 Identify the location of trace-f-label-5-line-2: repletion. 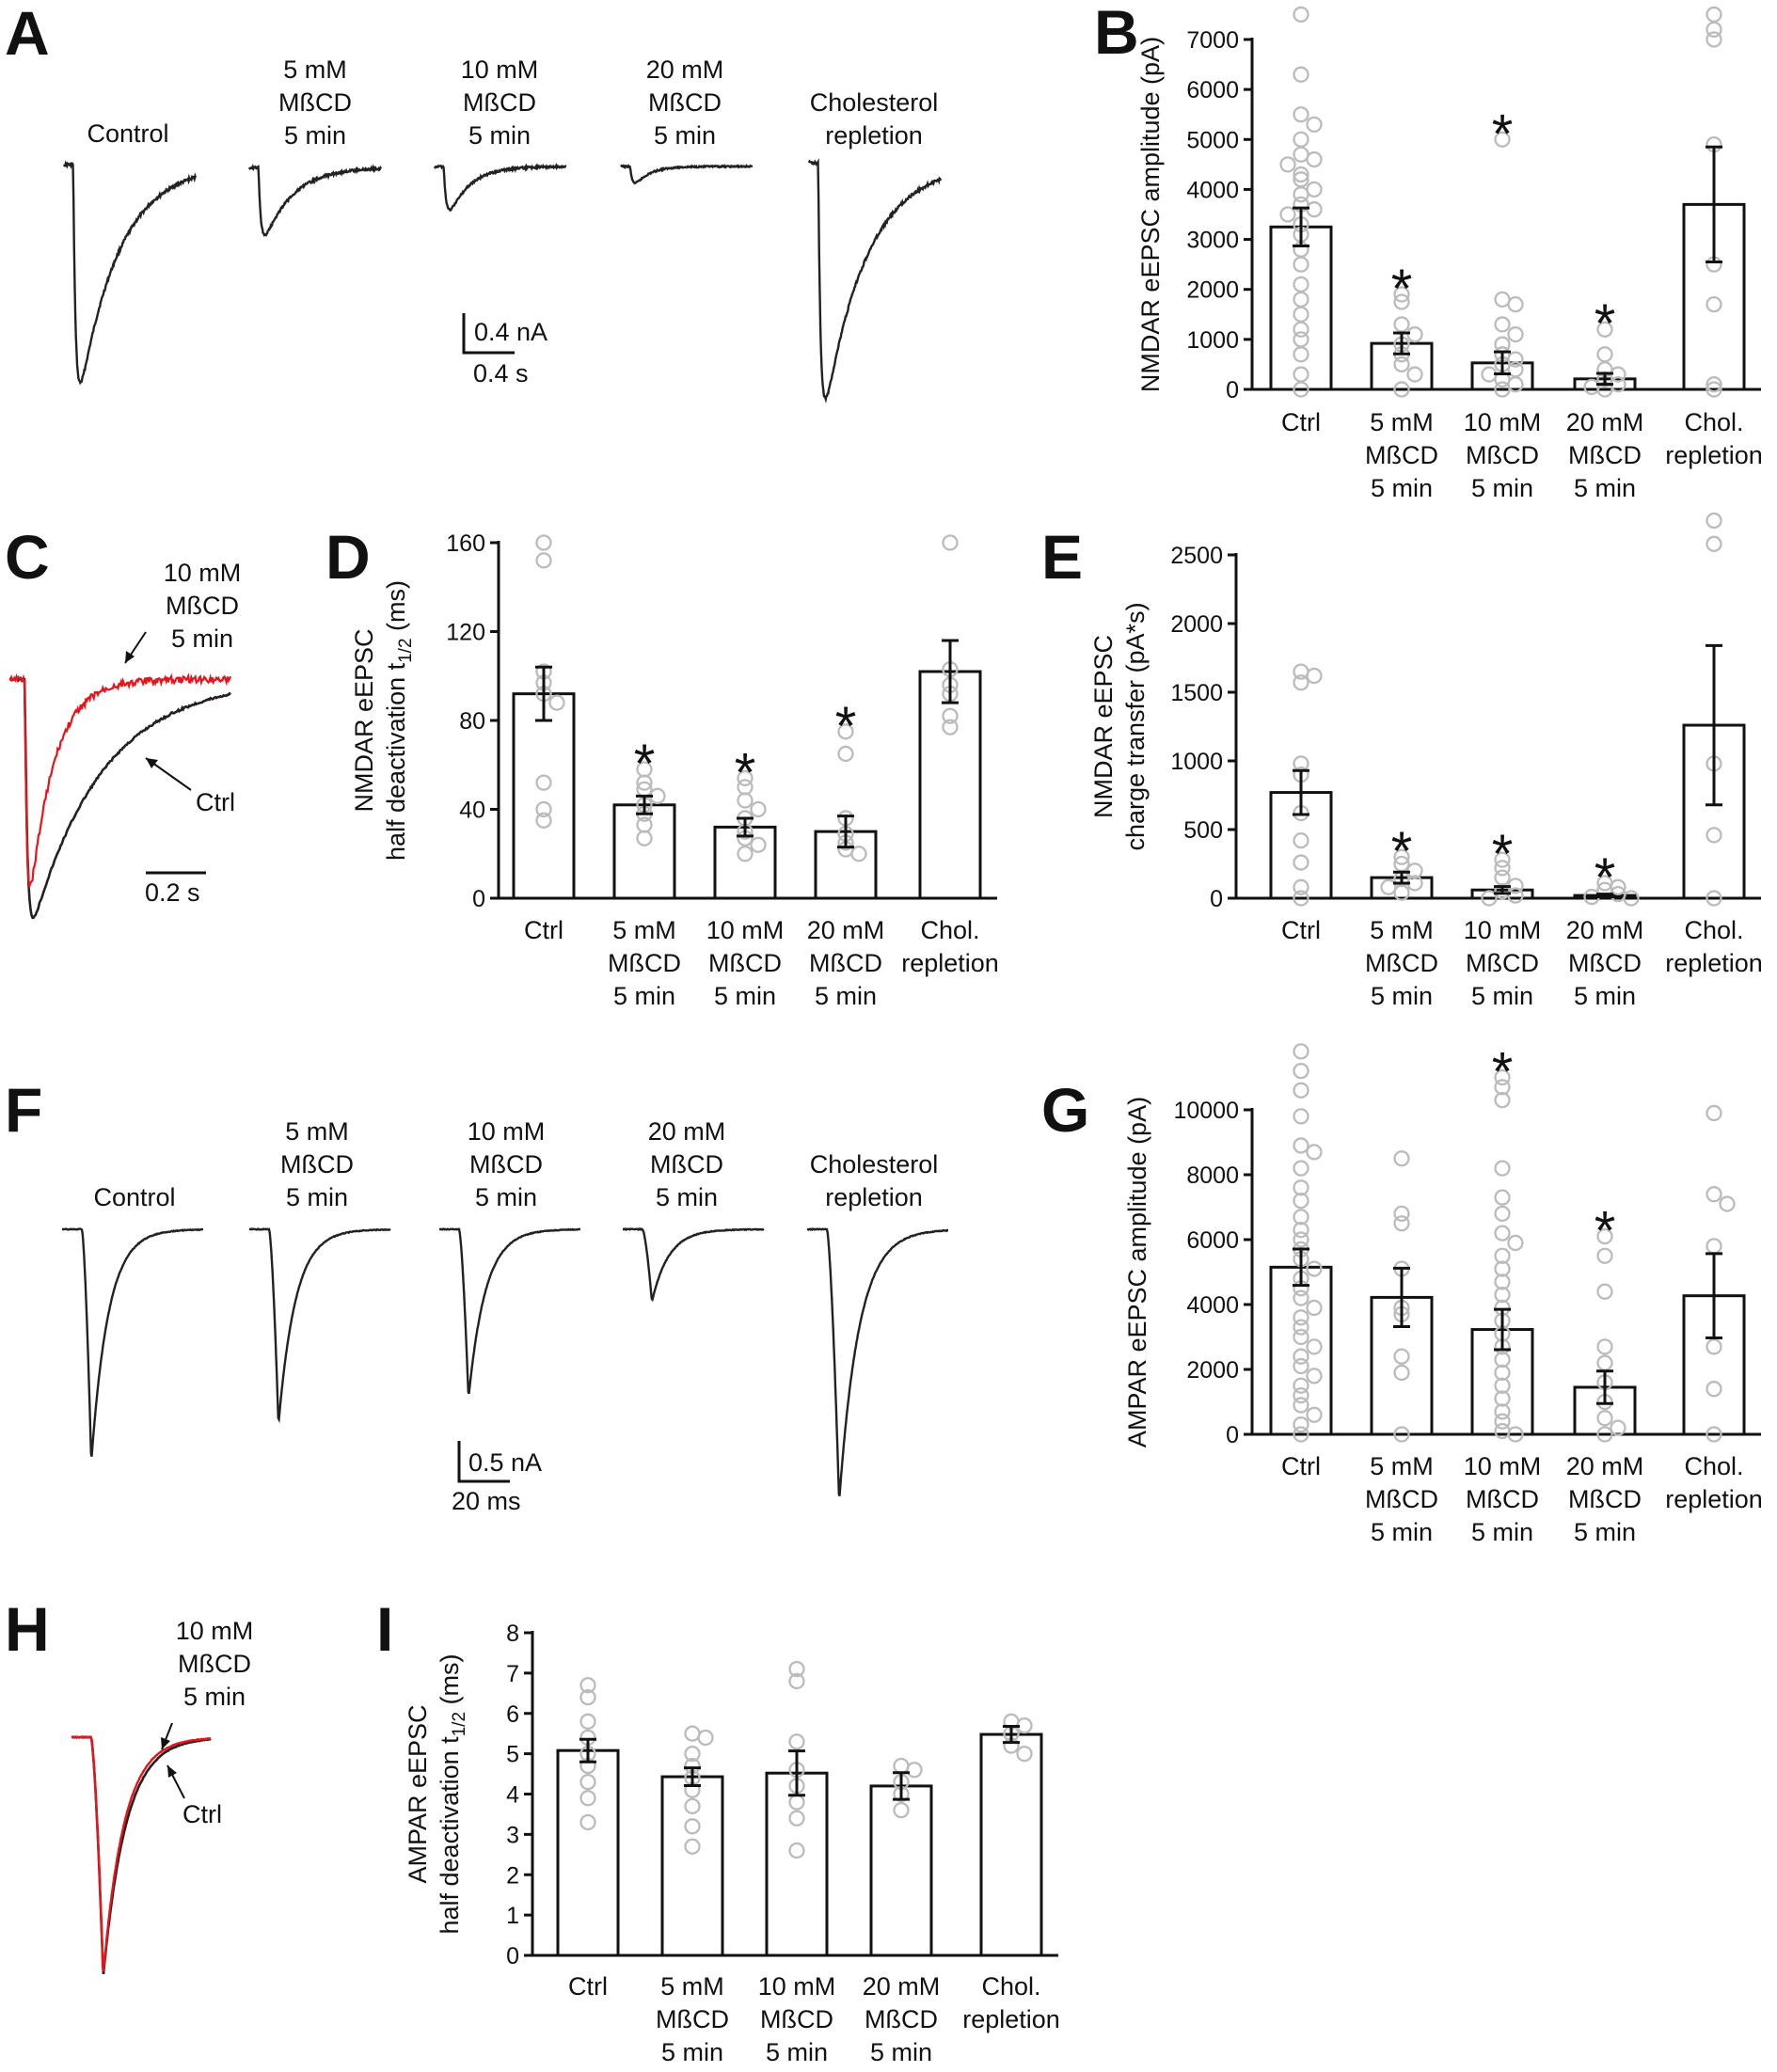
(874, 1197).